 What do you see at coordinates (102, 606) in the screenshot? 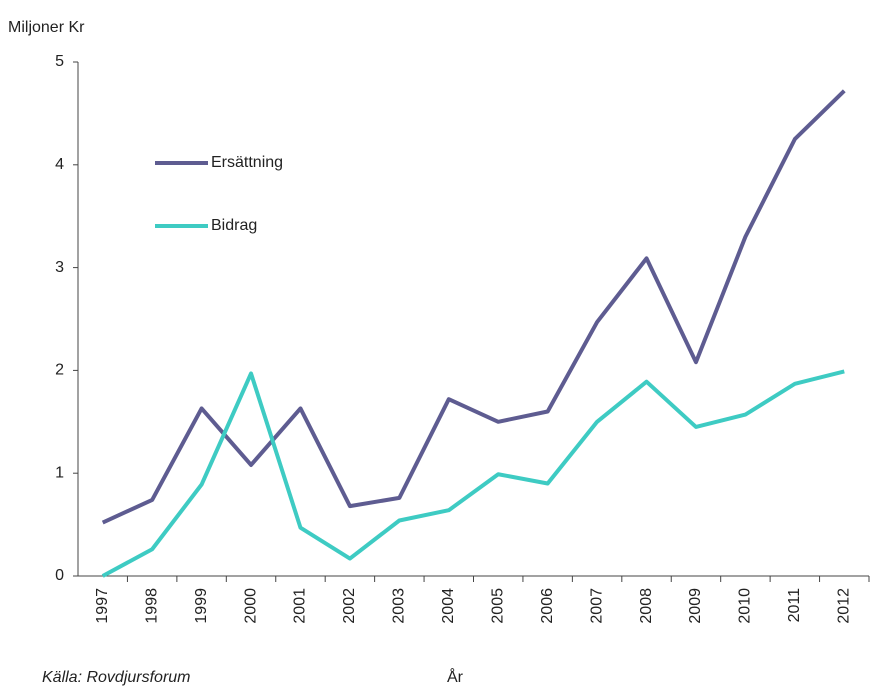
I see `x-tick-label: 1997` at bounding box center [102, 606].